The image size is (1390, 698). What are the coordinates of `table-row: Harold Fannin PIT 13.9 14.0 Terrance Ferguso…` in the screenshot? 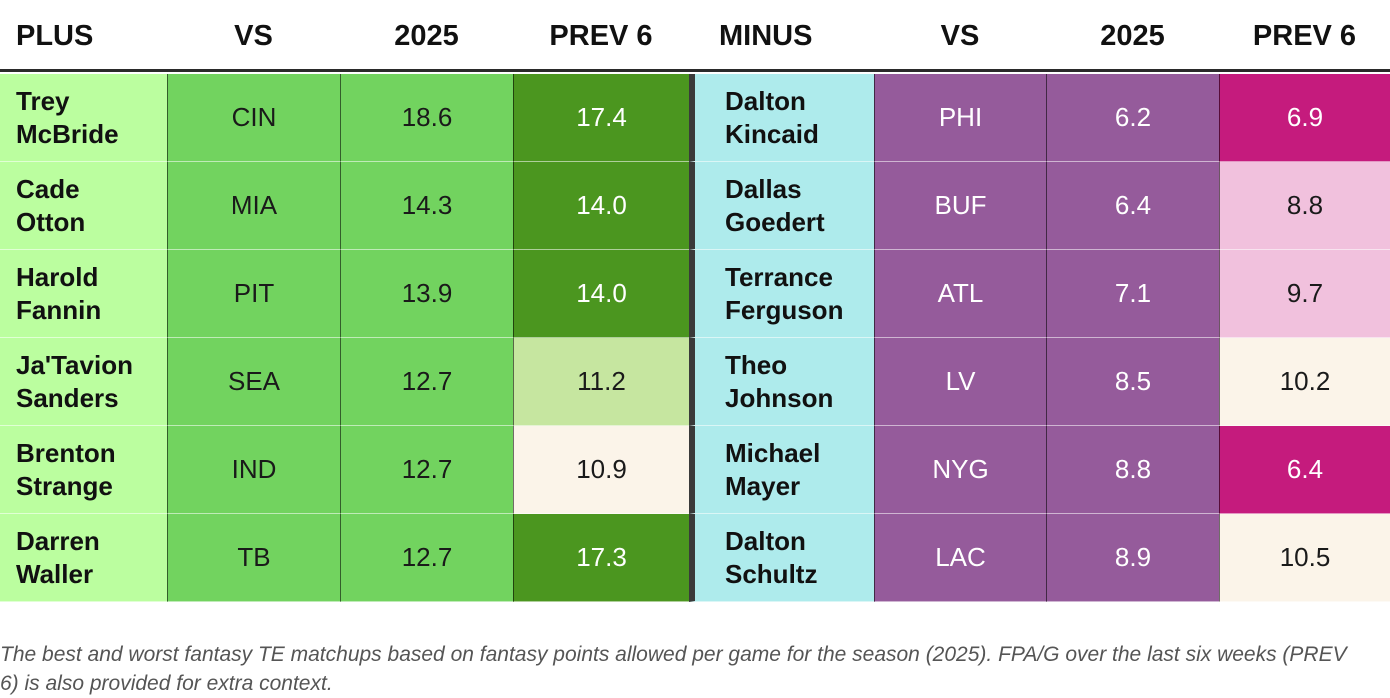 It's located at (695, 294).